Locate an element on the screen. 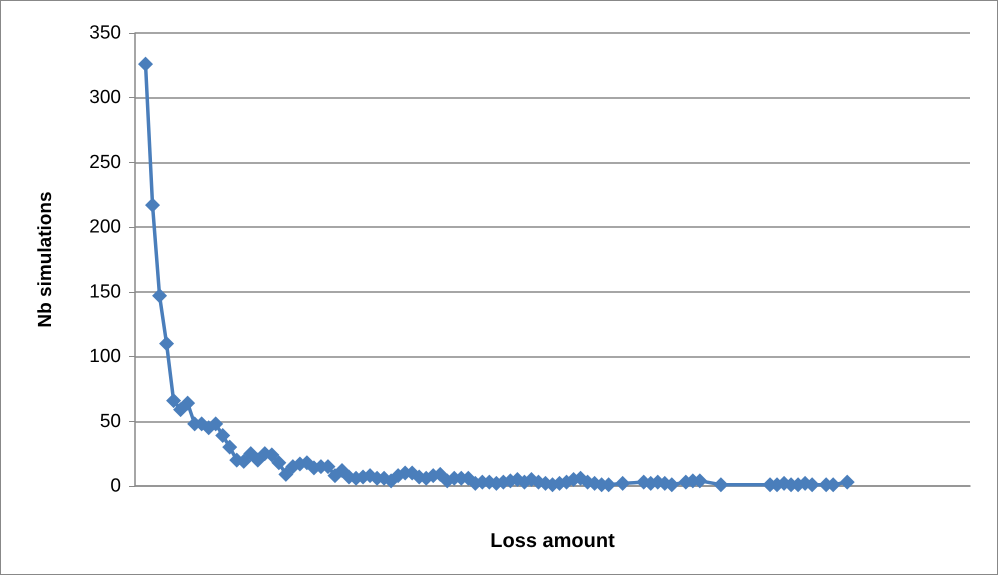  y-tick-label: 0 is located at coordinates (115, 486).